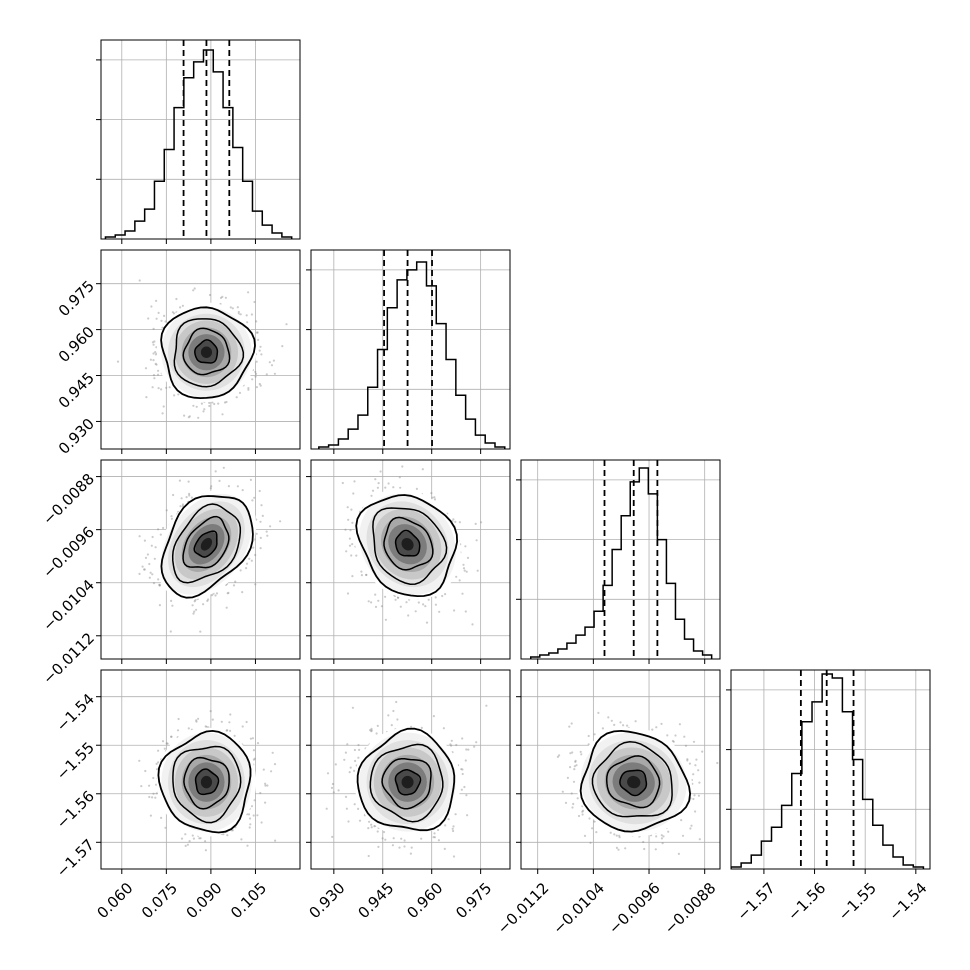 The width and height of the screenshot is (970, 970). Describe the element at coordinates (375, 900) in the screenshot. I see `x-tick-label: 0.945` at that location.